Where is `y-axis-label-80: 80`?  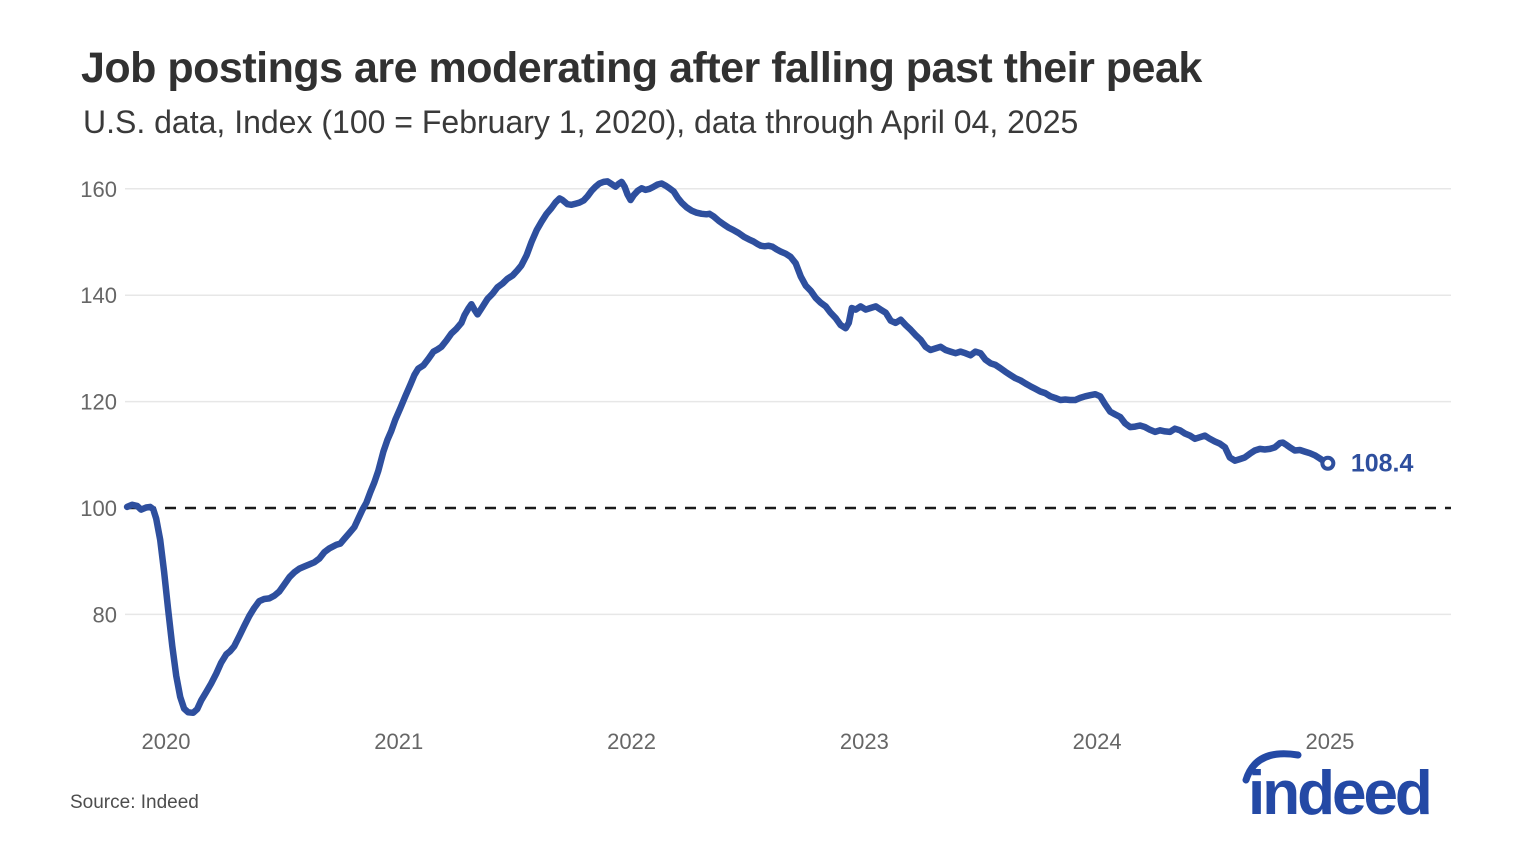 y-axis-label-80: 80 is located at coordinates (105, 614).